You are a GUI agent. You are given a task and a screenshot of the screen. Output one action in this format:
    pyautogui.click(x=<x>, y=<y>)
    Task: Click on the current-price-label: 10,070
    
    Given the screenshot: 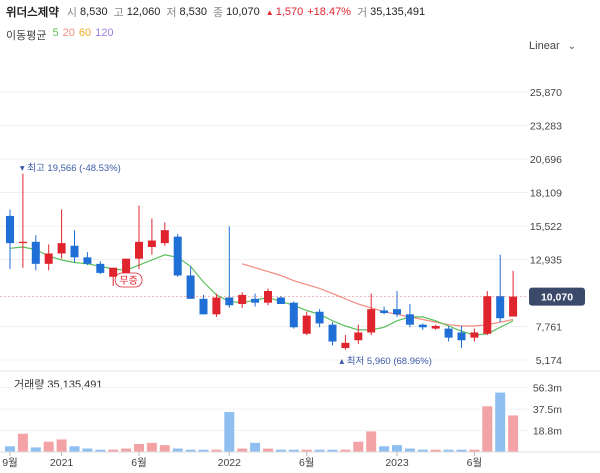 What is the action you would take?
    pyautogui.click(x=557, y=298)
    